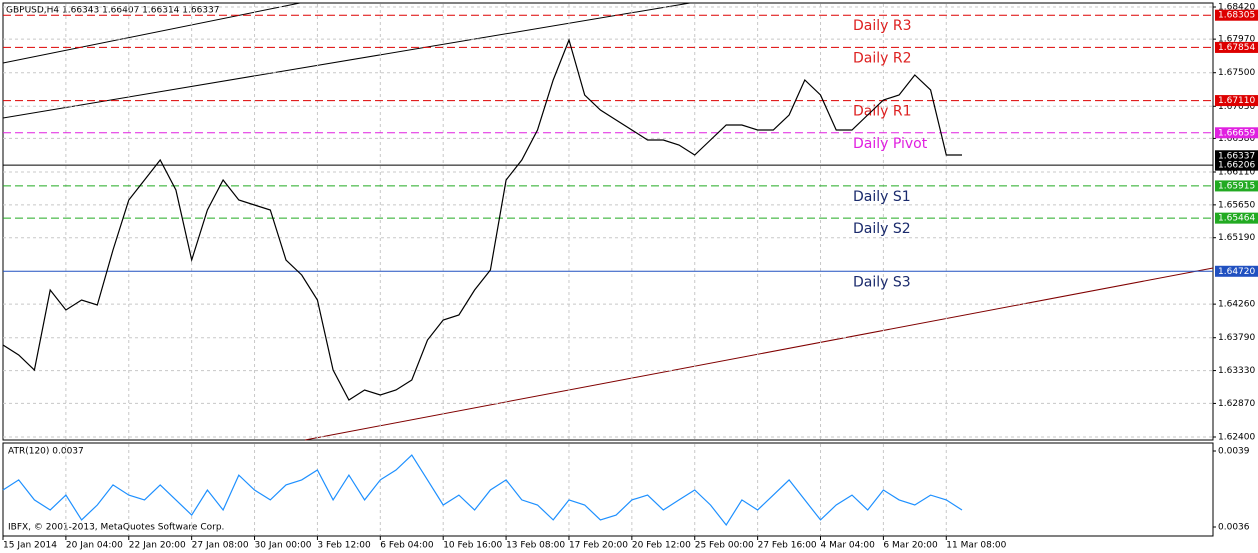 The width and height of the screenshot is (1258, 553). I want to click on x-tick-label: 4 Mar 04:00, so click(848, 546).